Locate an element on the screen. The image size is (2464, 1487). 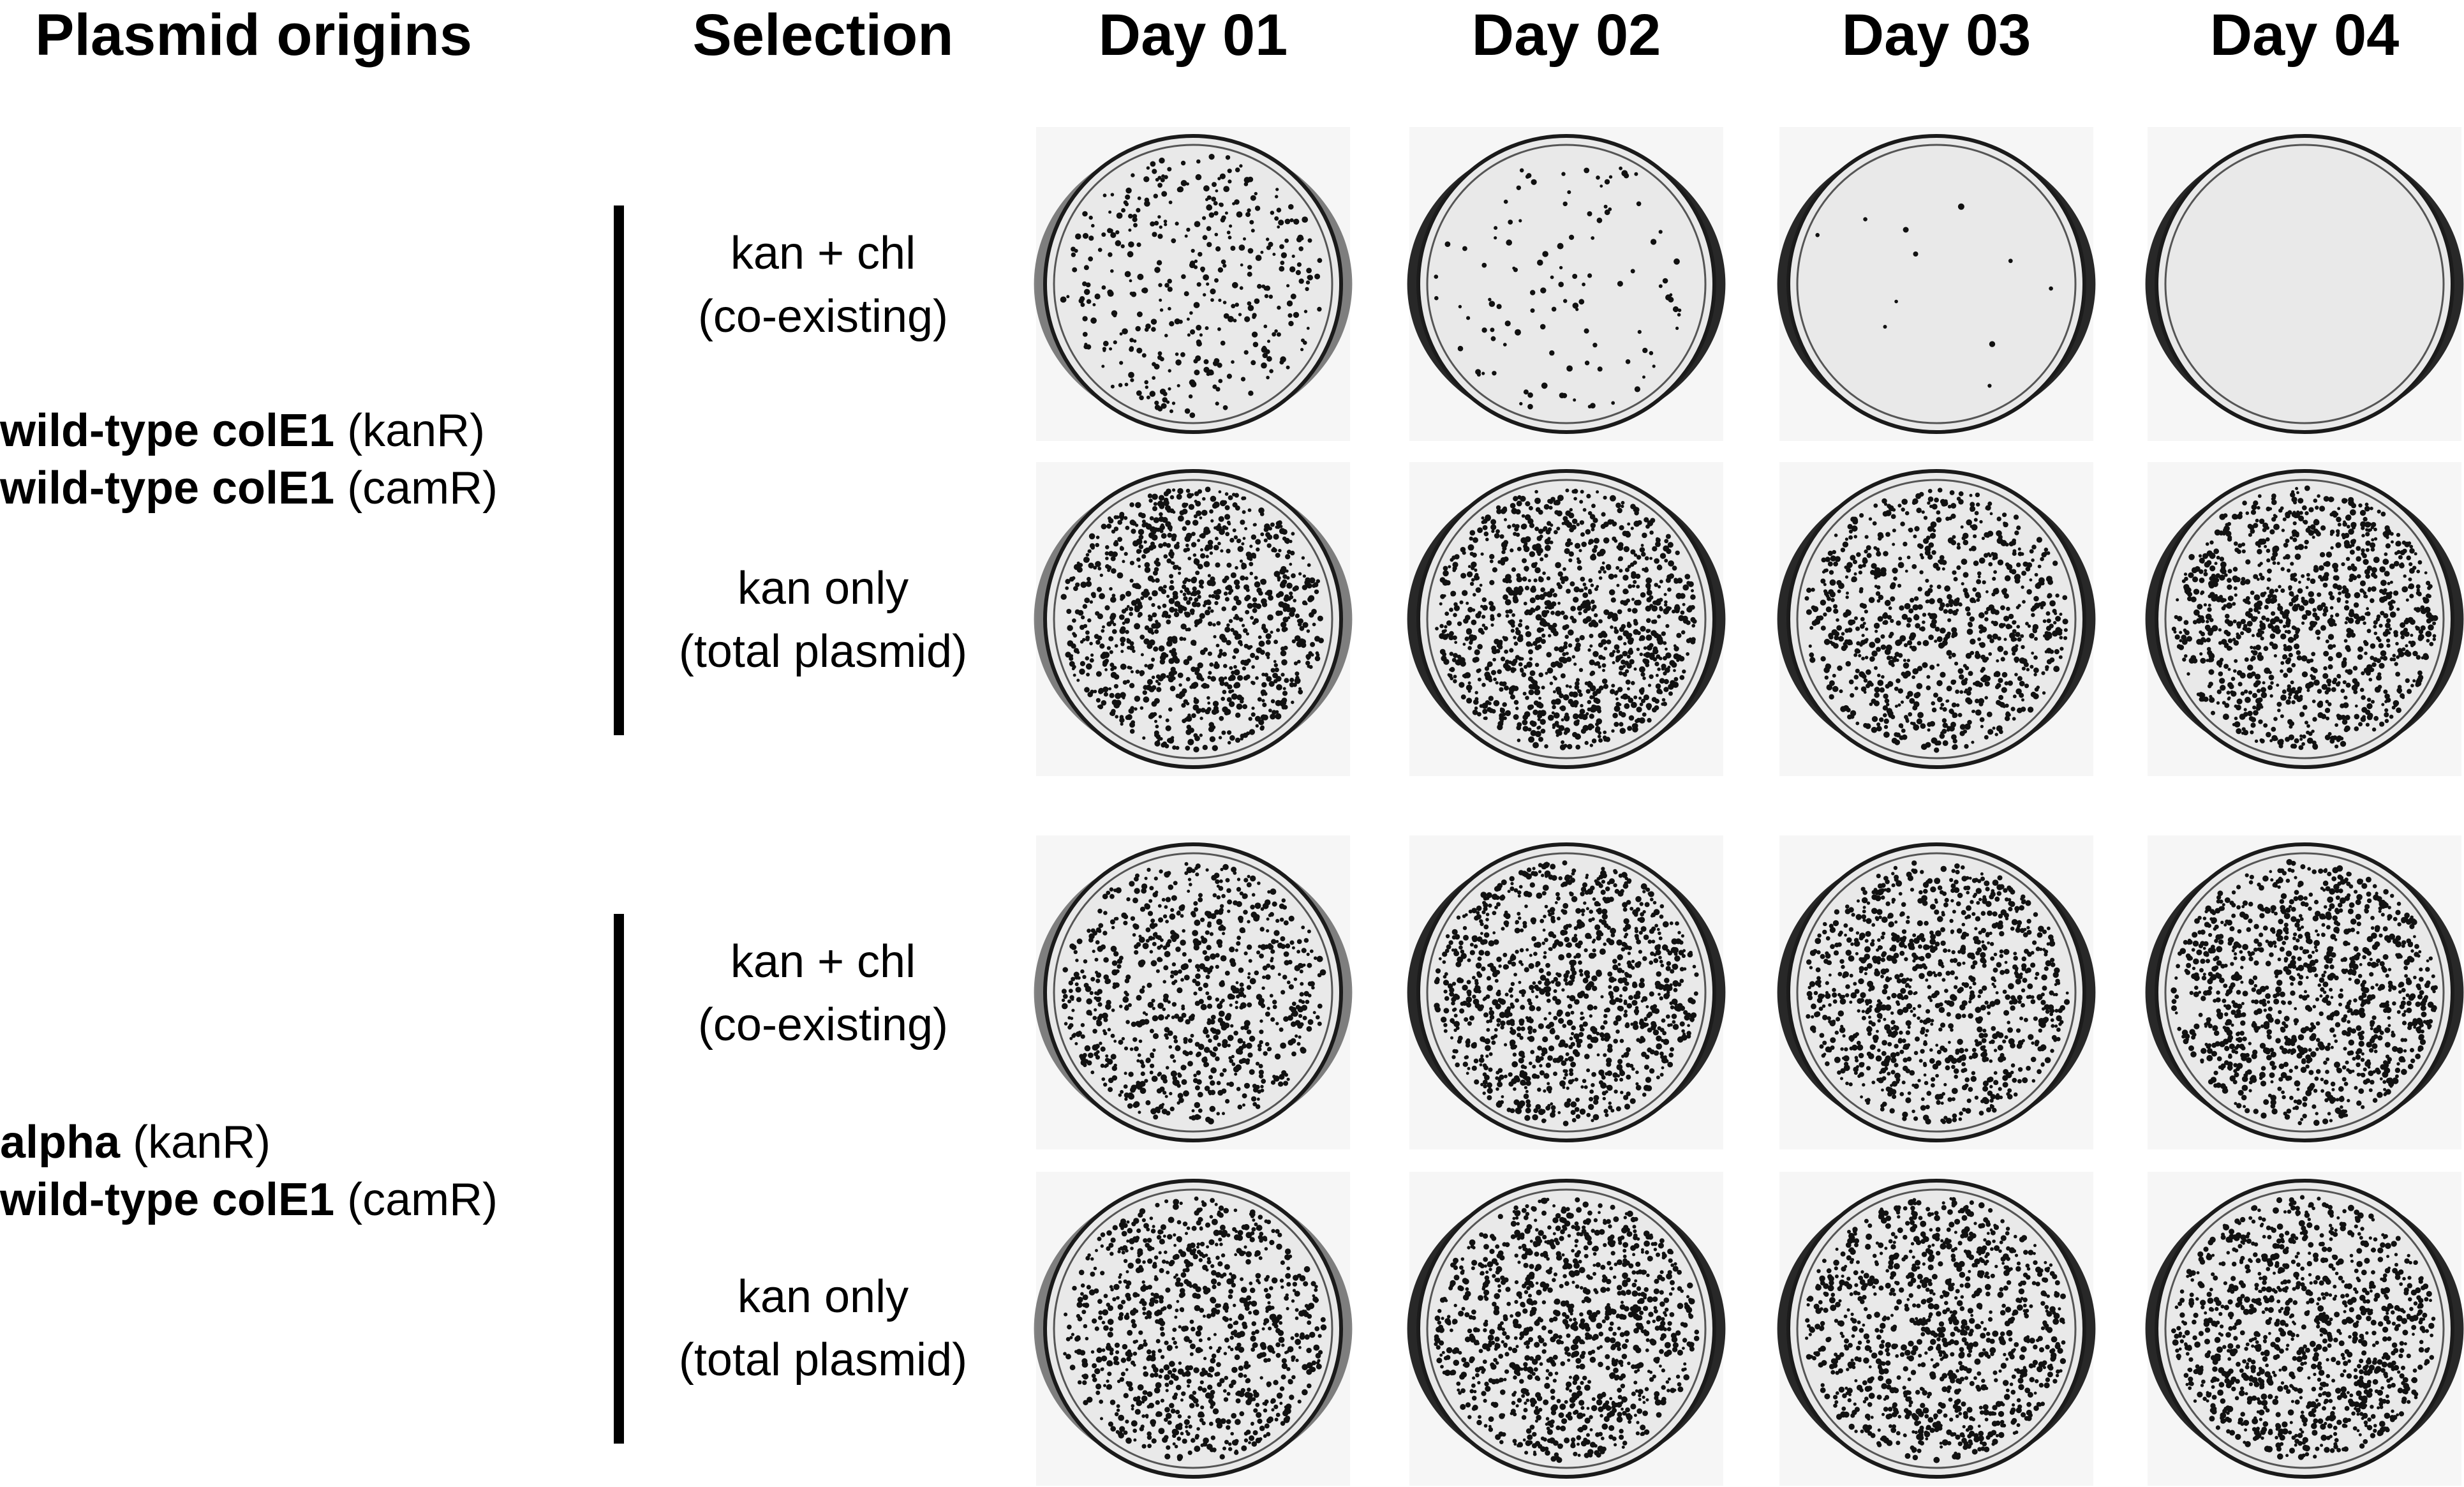
petri-plate-r4-day4 is located at coordinates (2304, 1329).